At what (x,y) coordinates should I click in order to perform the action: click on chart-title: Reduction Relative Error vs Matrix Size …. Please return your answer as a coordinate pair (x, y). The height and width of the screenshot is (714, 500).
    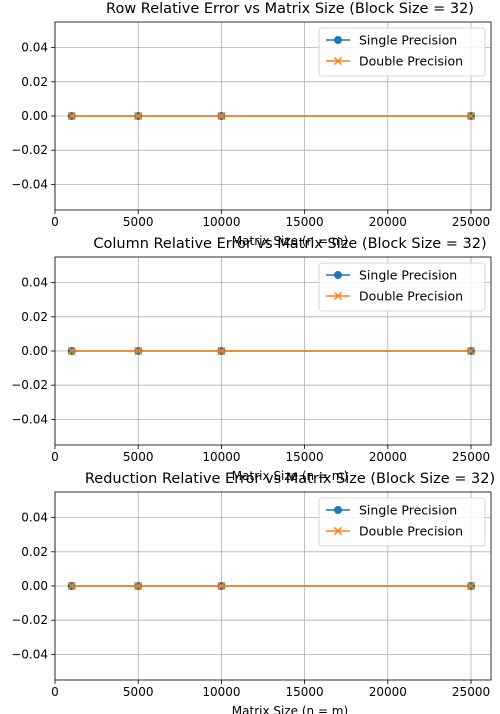
    Looking at the image, I should click on (290, 479).